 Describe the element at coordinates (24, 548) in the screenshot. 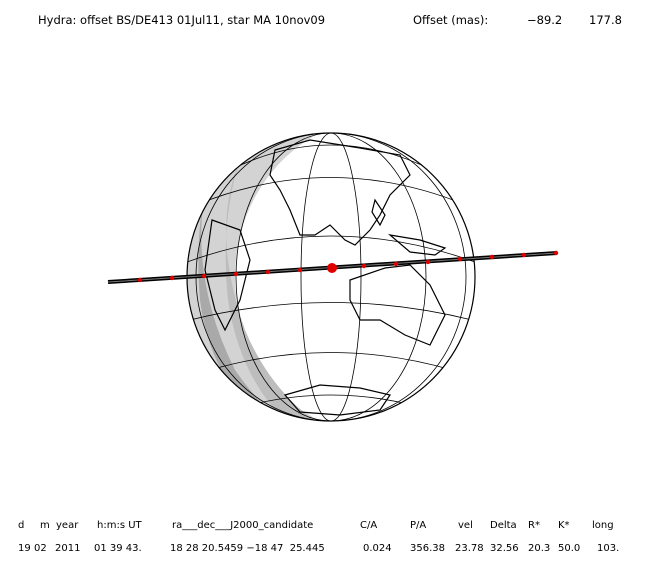

I see `cell: 19` at that location.